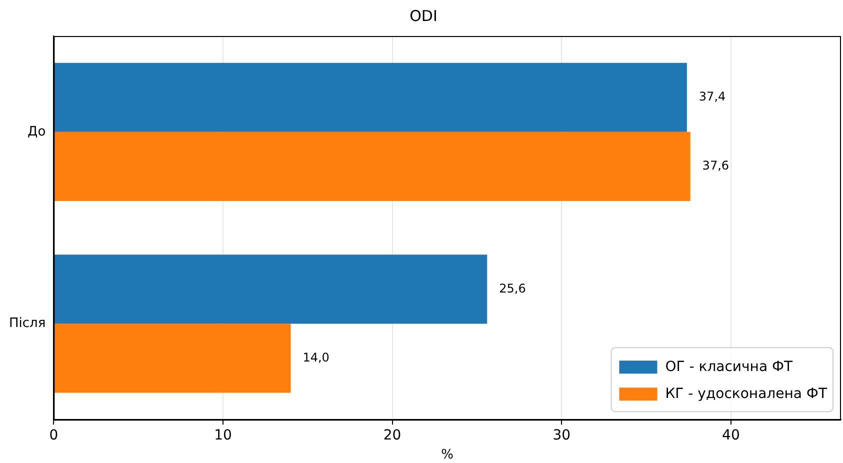  I want to click on data-label: 37,6, so click(716, 165).